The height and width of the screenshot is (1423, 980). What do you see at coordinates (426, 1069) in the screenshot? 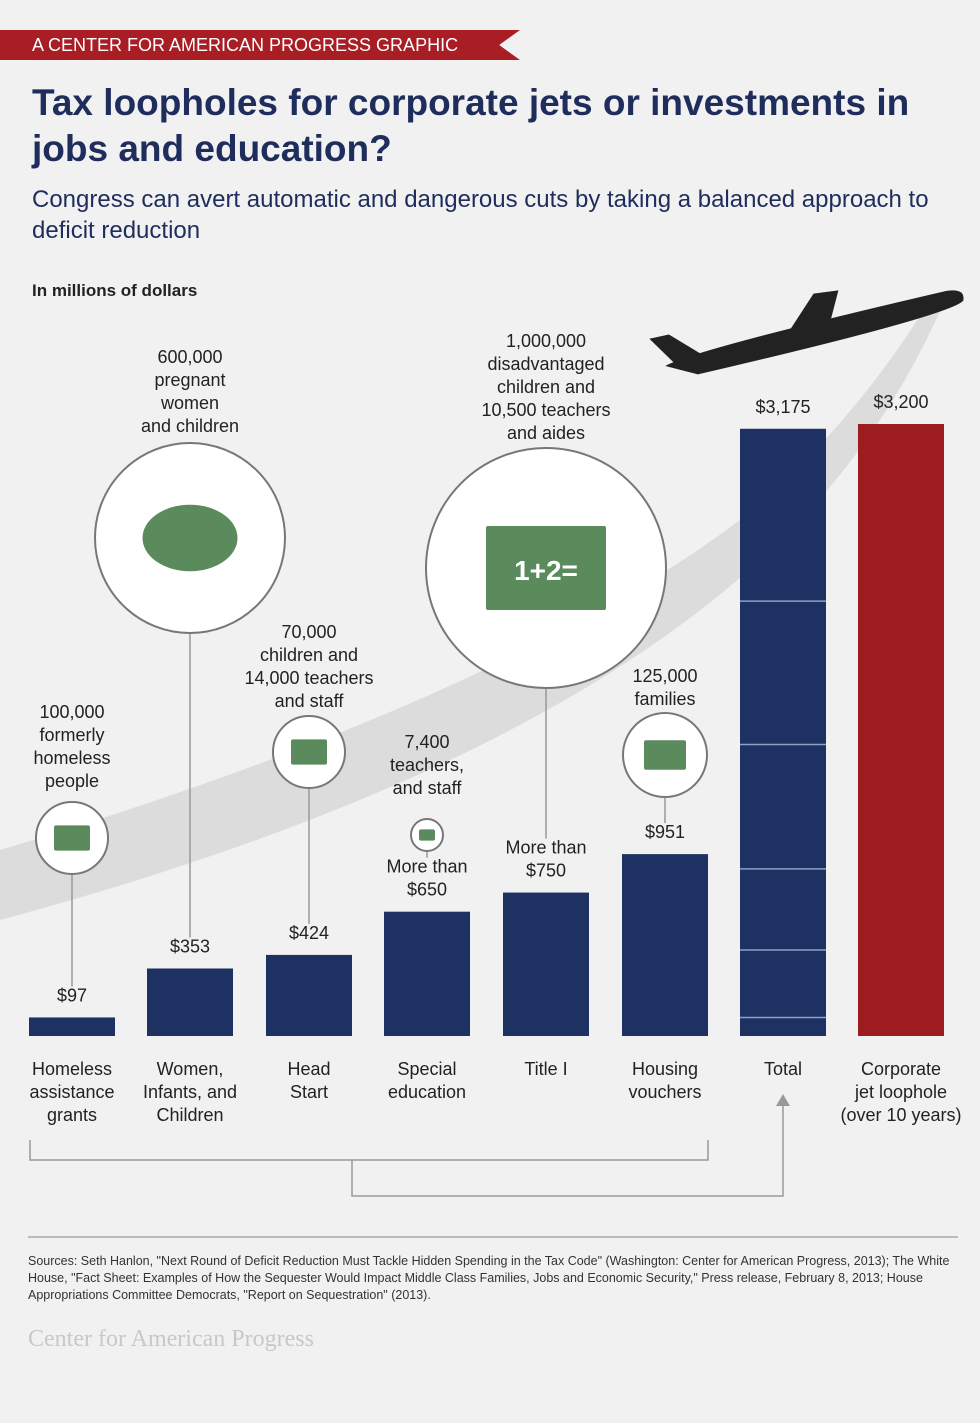
I see `category-label-line: Special` at bounding box center [426, 1069].